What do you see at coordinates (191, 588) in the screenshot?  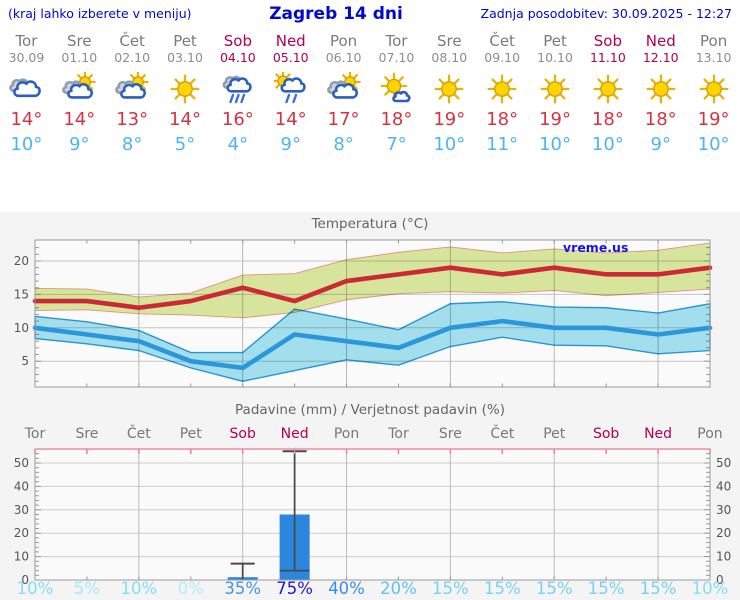 I see `precip-probability: 0%` at bounding box center [191, 588].